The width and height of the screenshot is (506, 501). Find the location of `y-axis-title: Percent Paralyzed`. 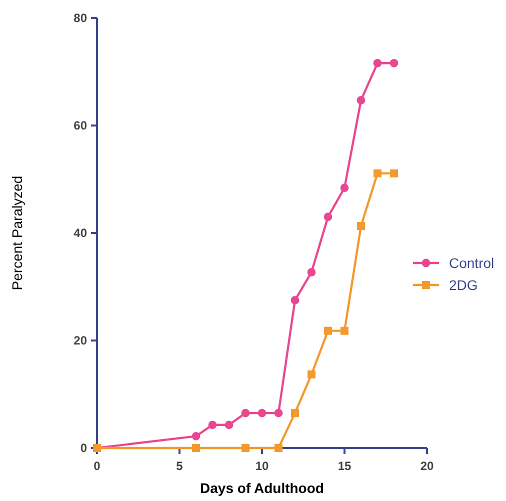

y-axis-title: Percent Paralyzed is located at coordinates (17, 233).